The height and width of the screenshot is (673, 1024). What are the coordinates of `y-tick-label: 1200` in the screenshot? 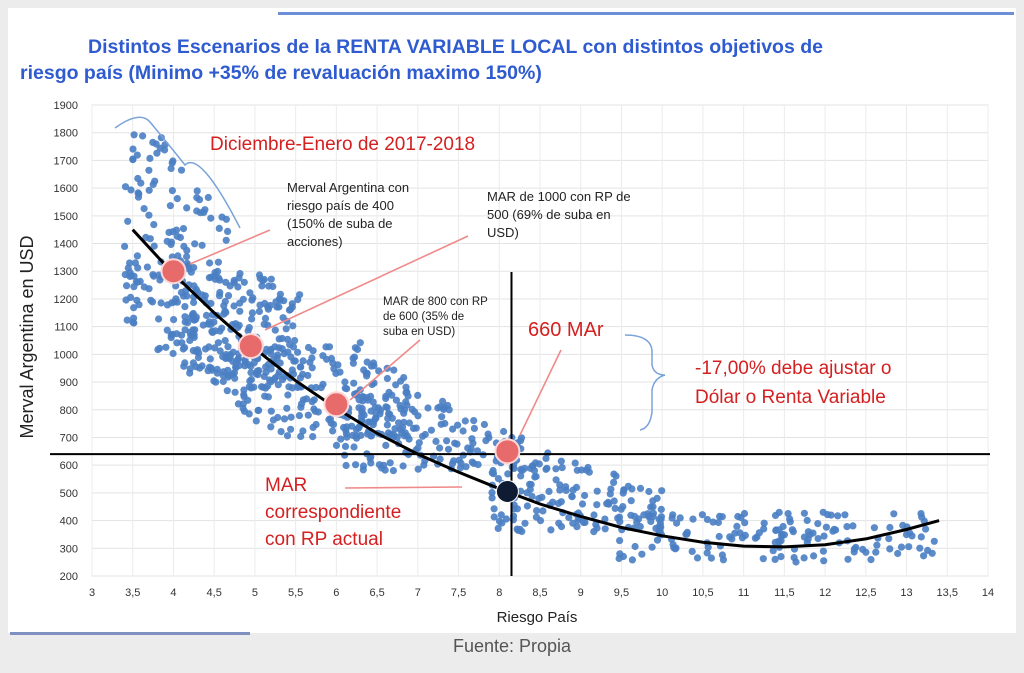 It's located at (66, 300).